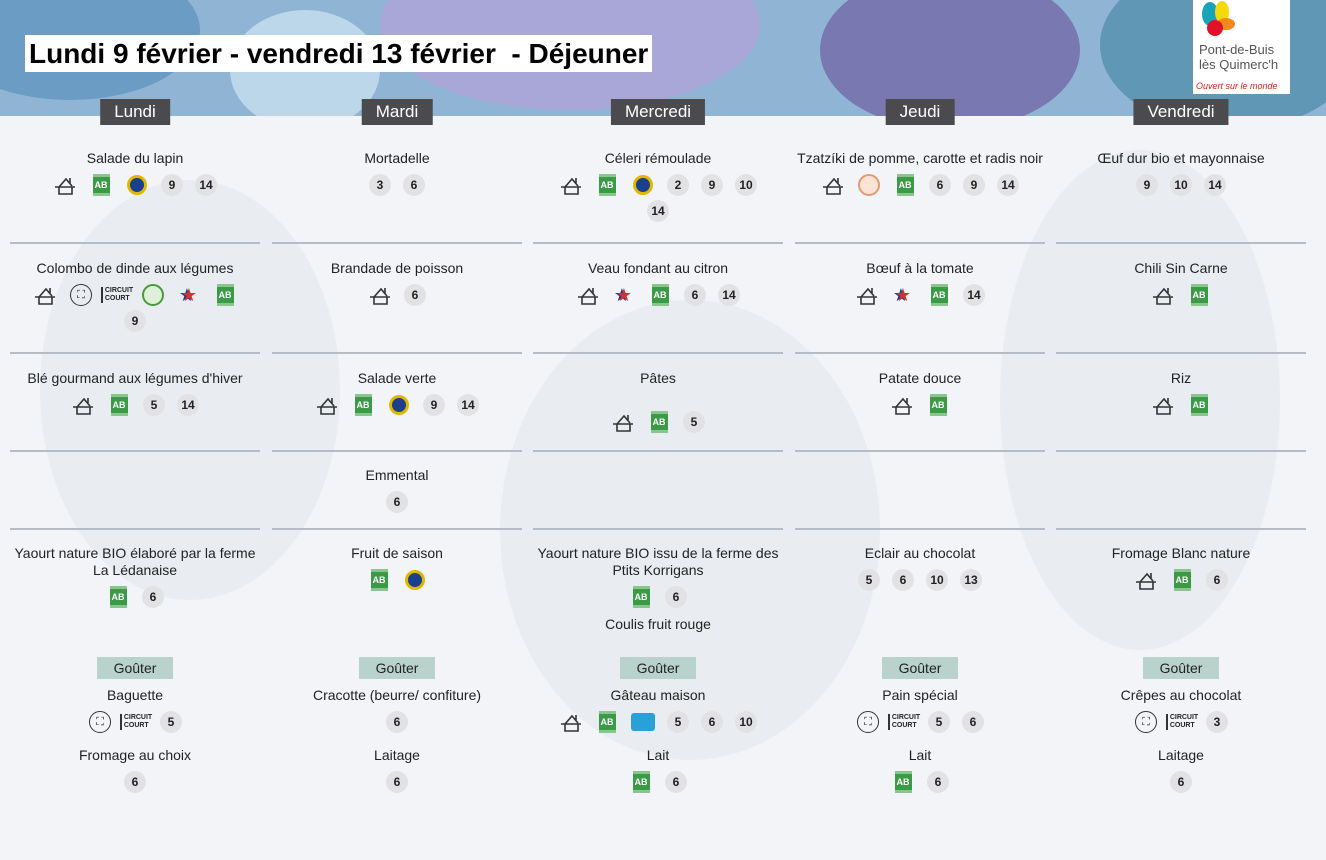 The image size is (1326, 860). I want to click on dish-name: Lait, so click(658, 755).